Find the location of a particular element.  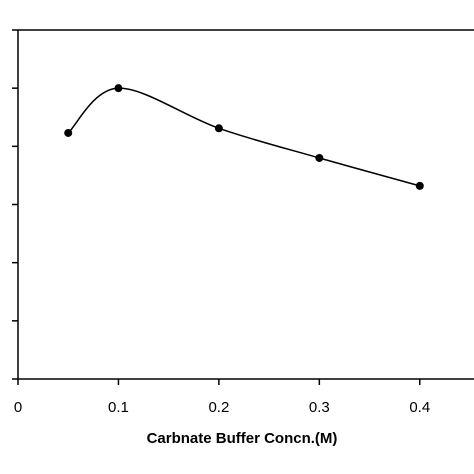

x-tick-label: 0.3 is located at coordinates (319, 407).